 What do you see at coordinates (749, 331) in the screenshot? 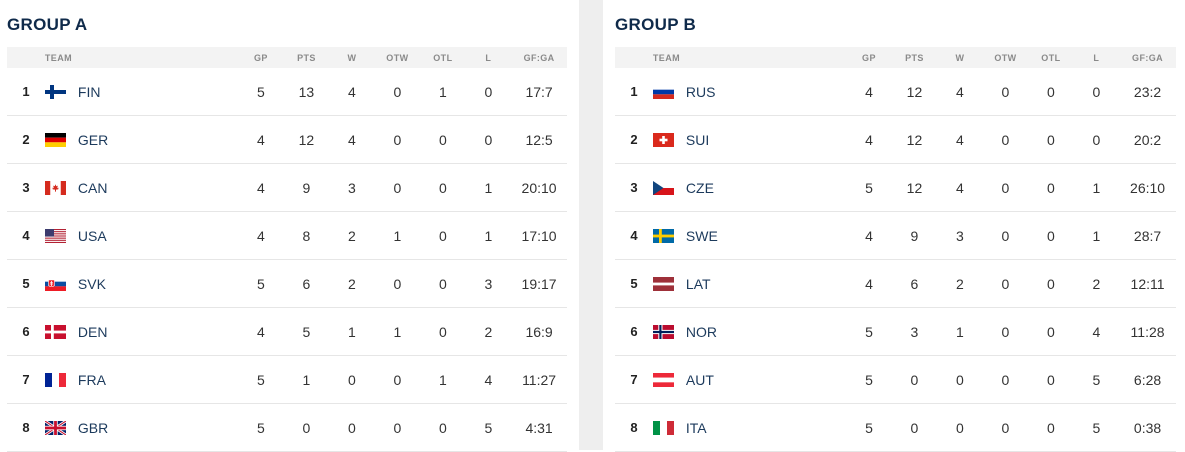
I see `team-cell: NOR` at bounding box center [749, 331].